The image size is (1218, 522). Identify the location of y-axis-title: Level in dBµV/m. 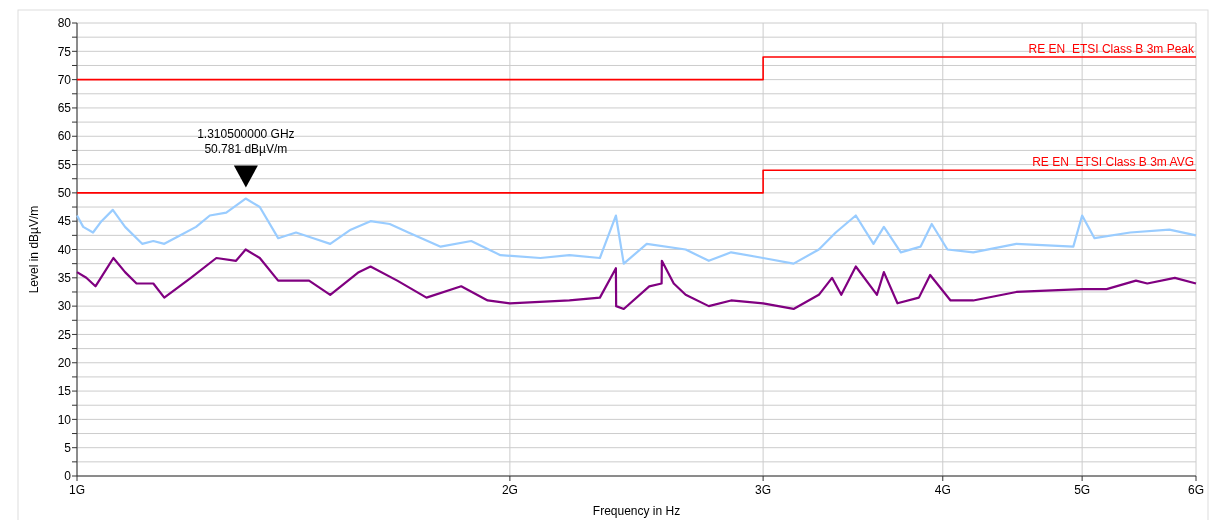
(34, 249).